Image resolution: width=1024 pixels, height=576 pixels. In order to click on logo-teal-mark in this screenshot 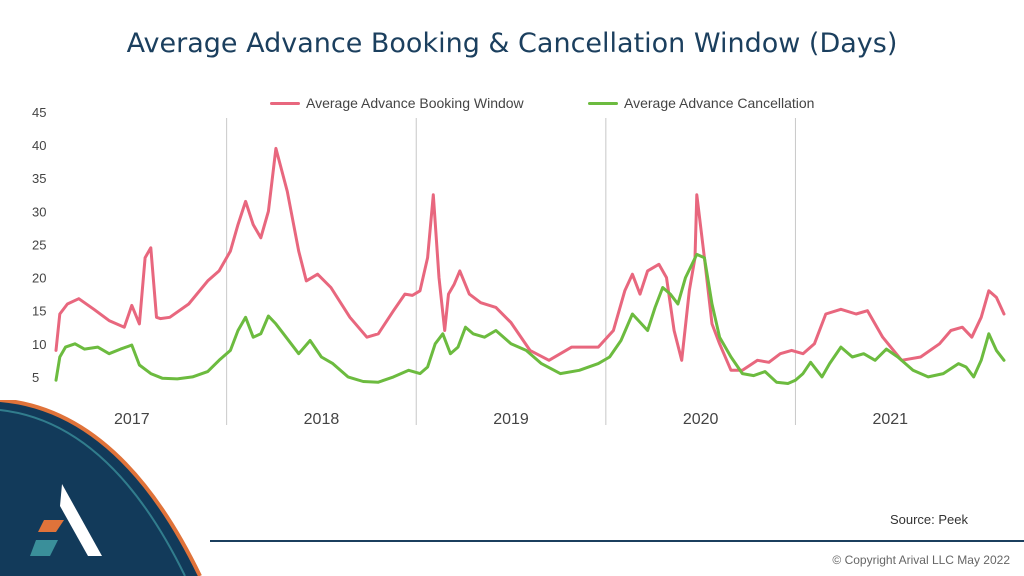, I will do `click(44, 548)`.